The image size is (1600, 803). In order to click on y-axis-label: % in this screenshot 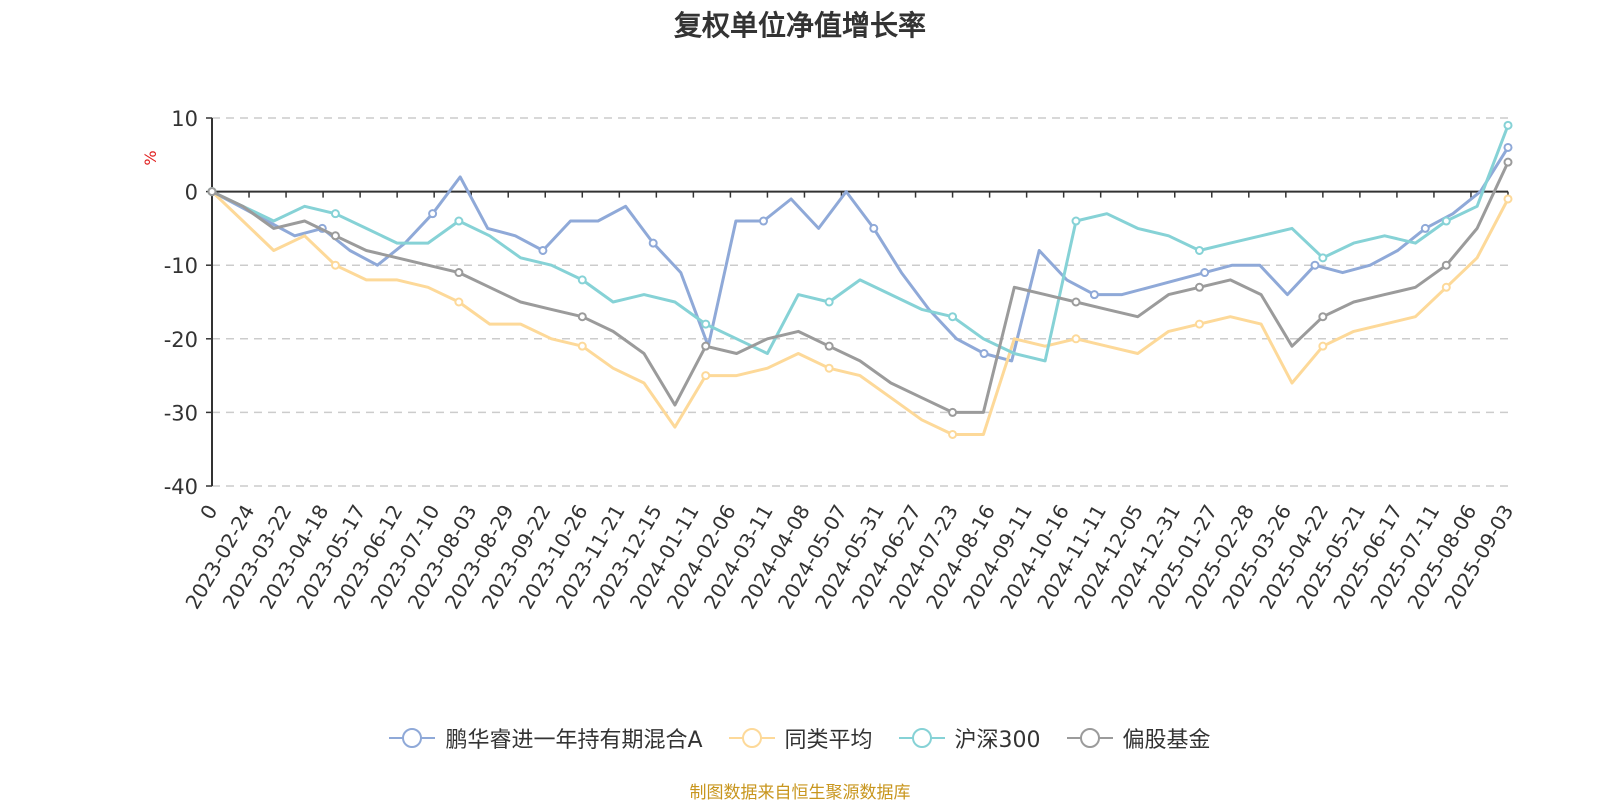, I will do `click(150, 157)`.